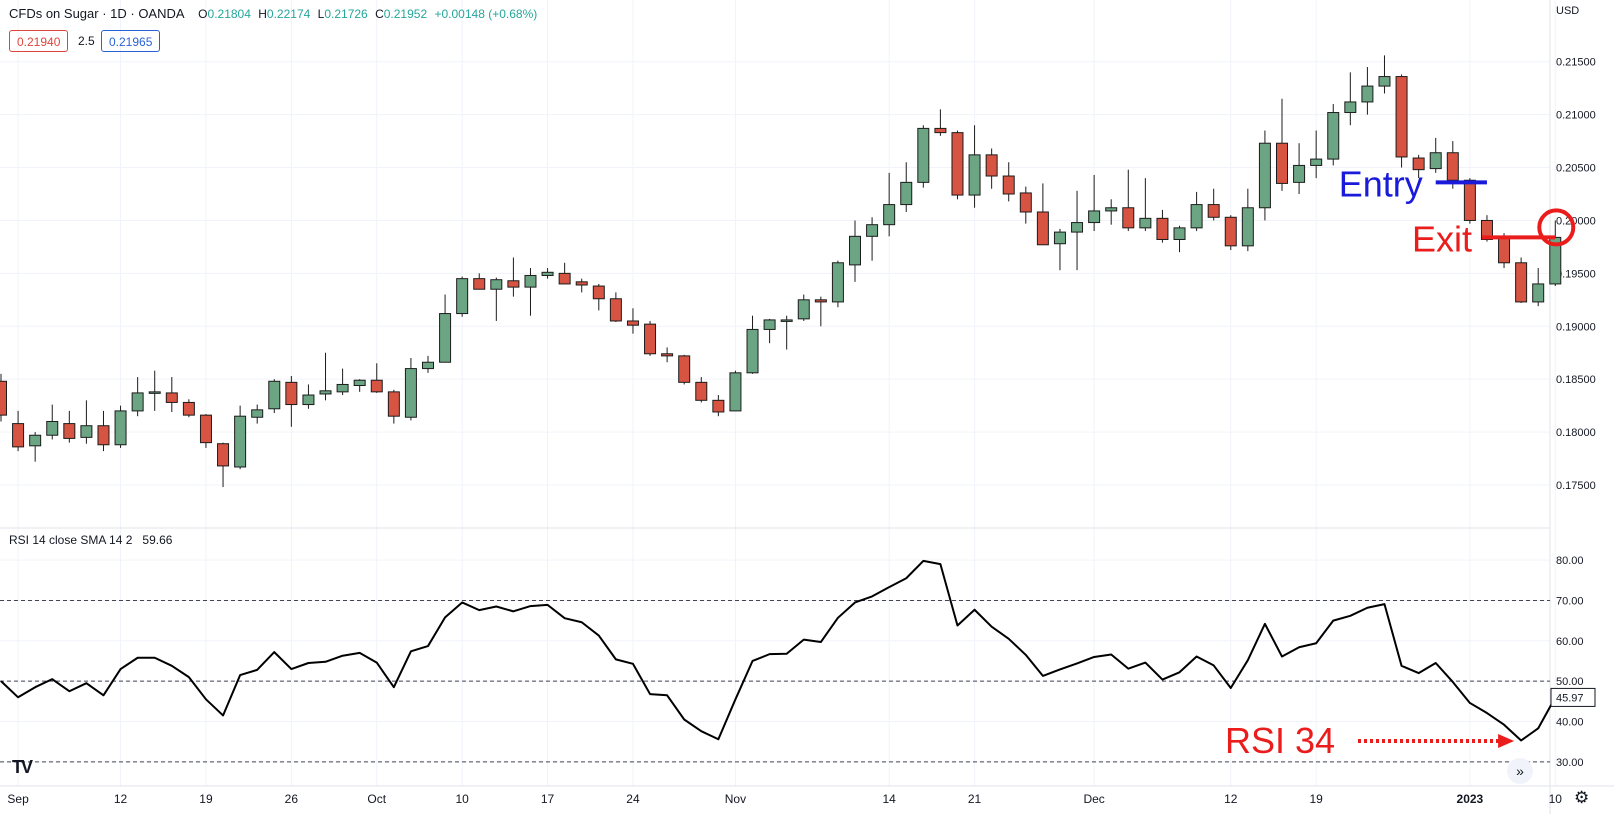  I want to click on price-tick-label: 0.18500, so click(1576, 380).